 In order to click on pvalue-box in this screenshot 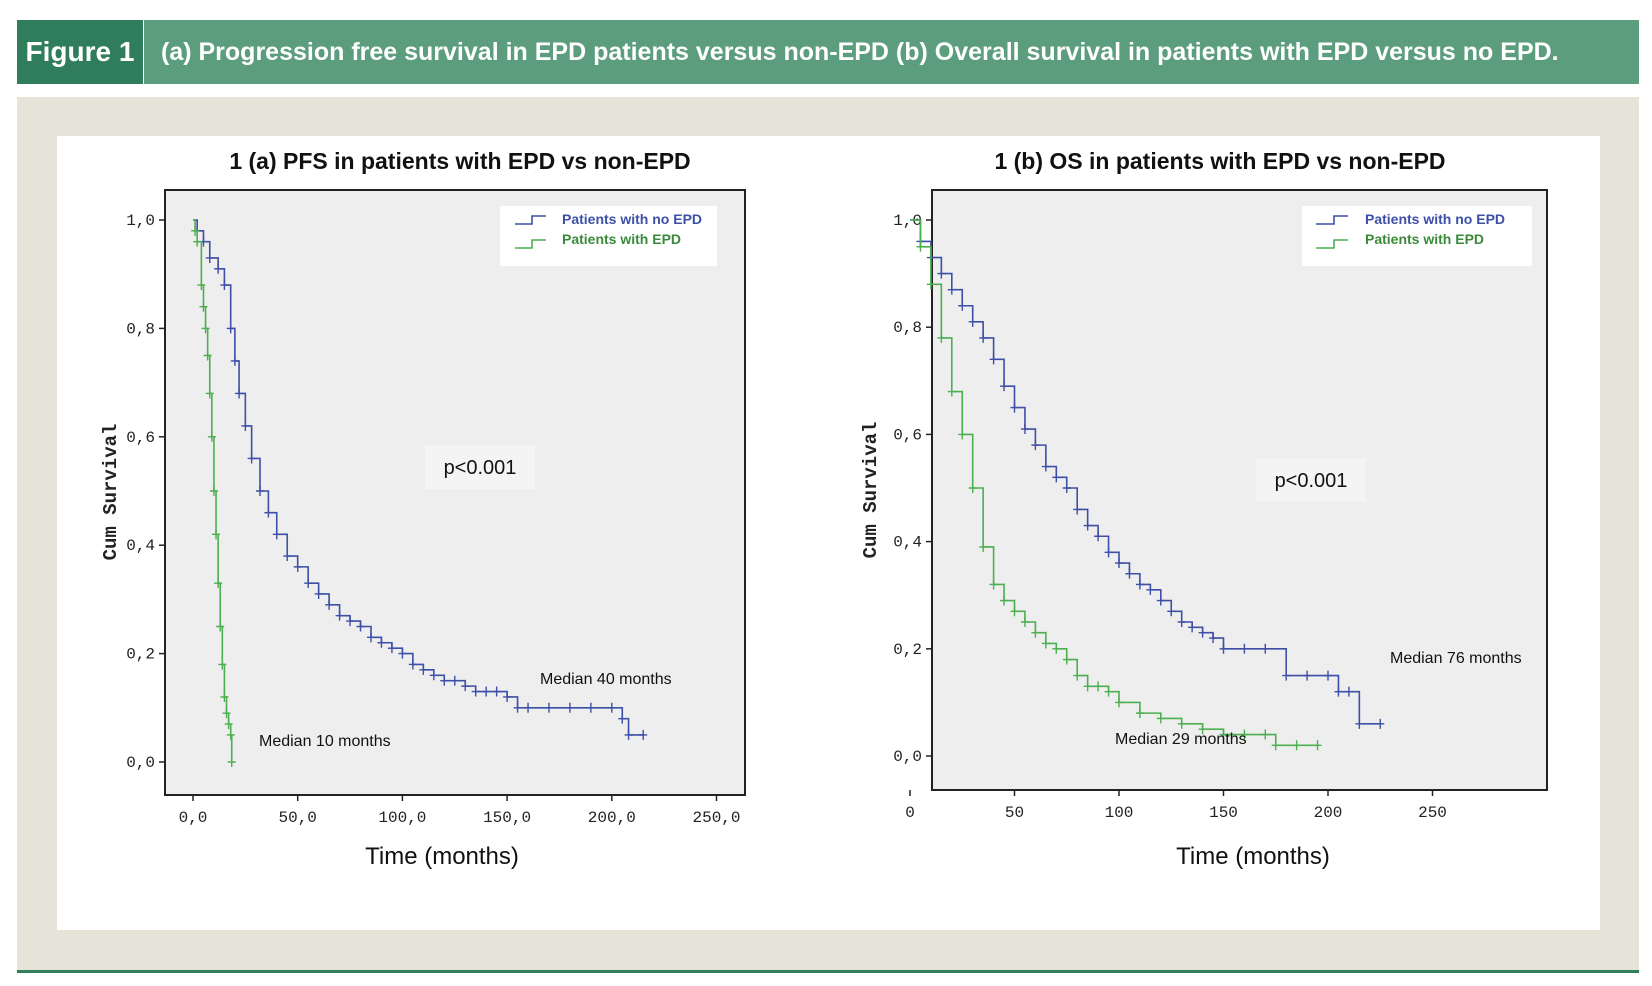, I will do `click(480, 467)`.